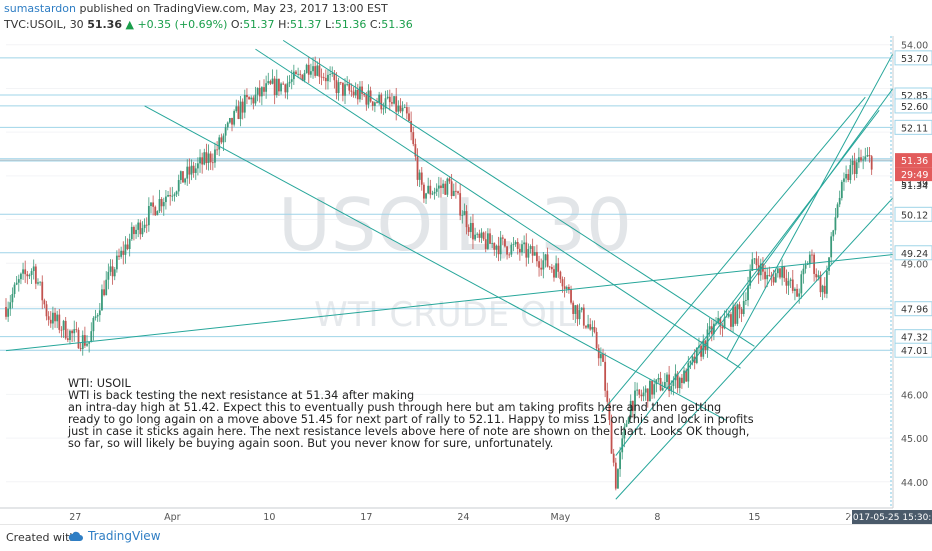 This screenshot has height=551, width=932. I want to click on open-label: O:, so click(237, 24).